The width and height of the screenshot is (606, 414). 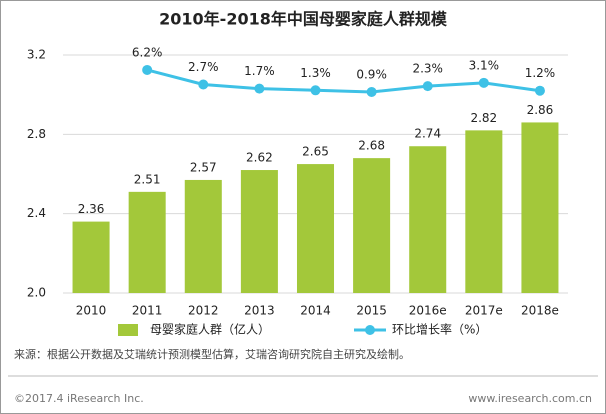 What do you see at coordinates (439, 329) in the screenshot?
I see `legend-label: 环比增长率（%）` at bounding box center [439, 329].